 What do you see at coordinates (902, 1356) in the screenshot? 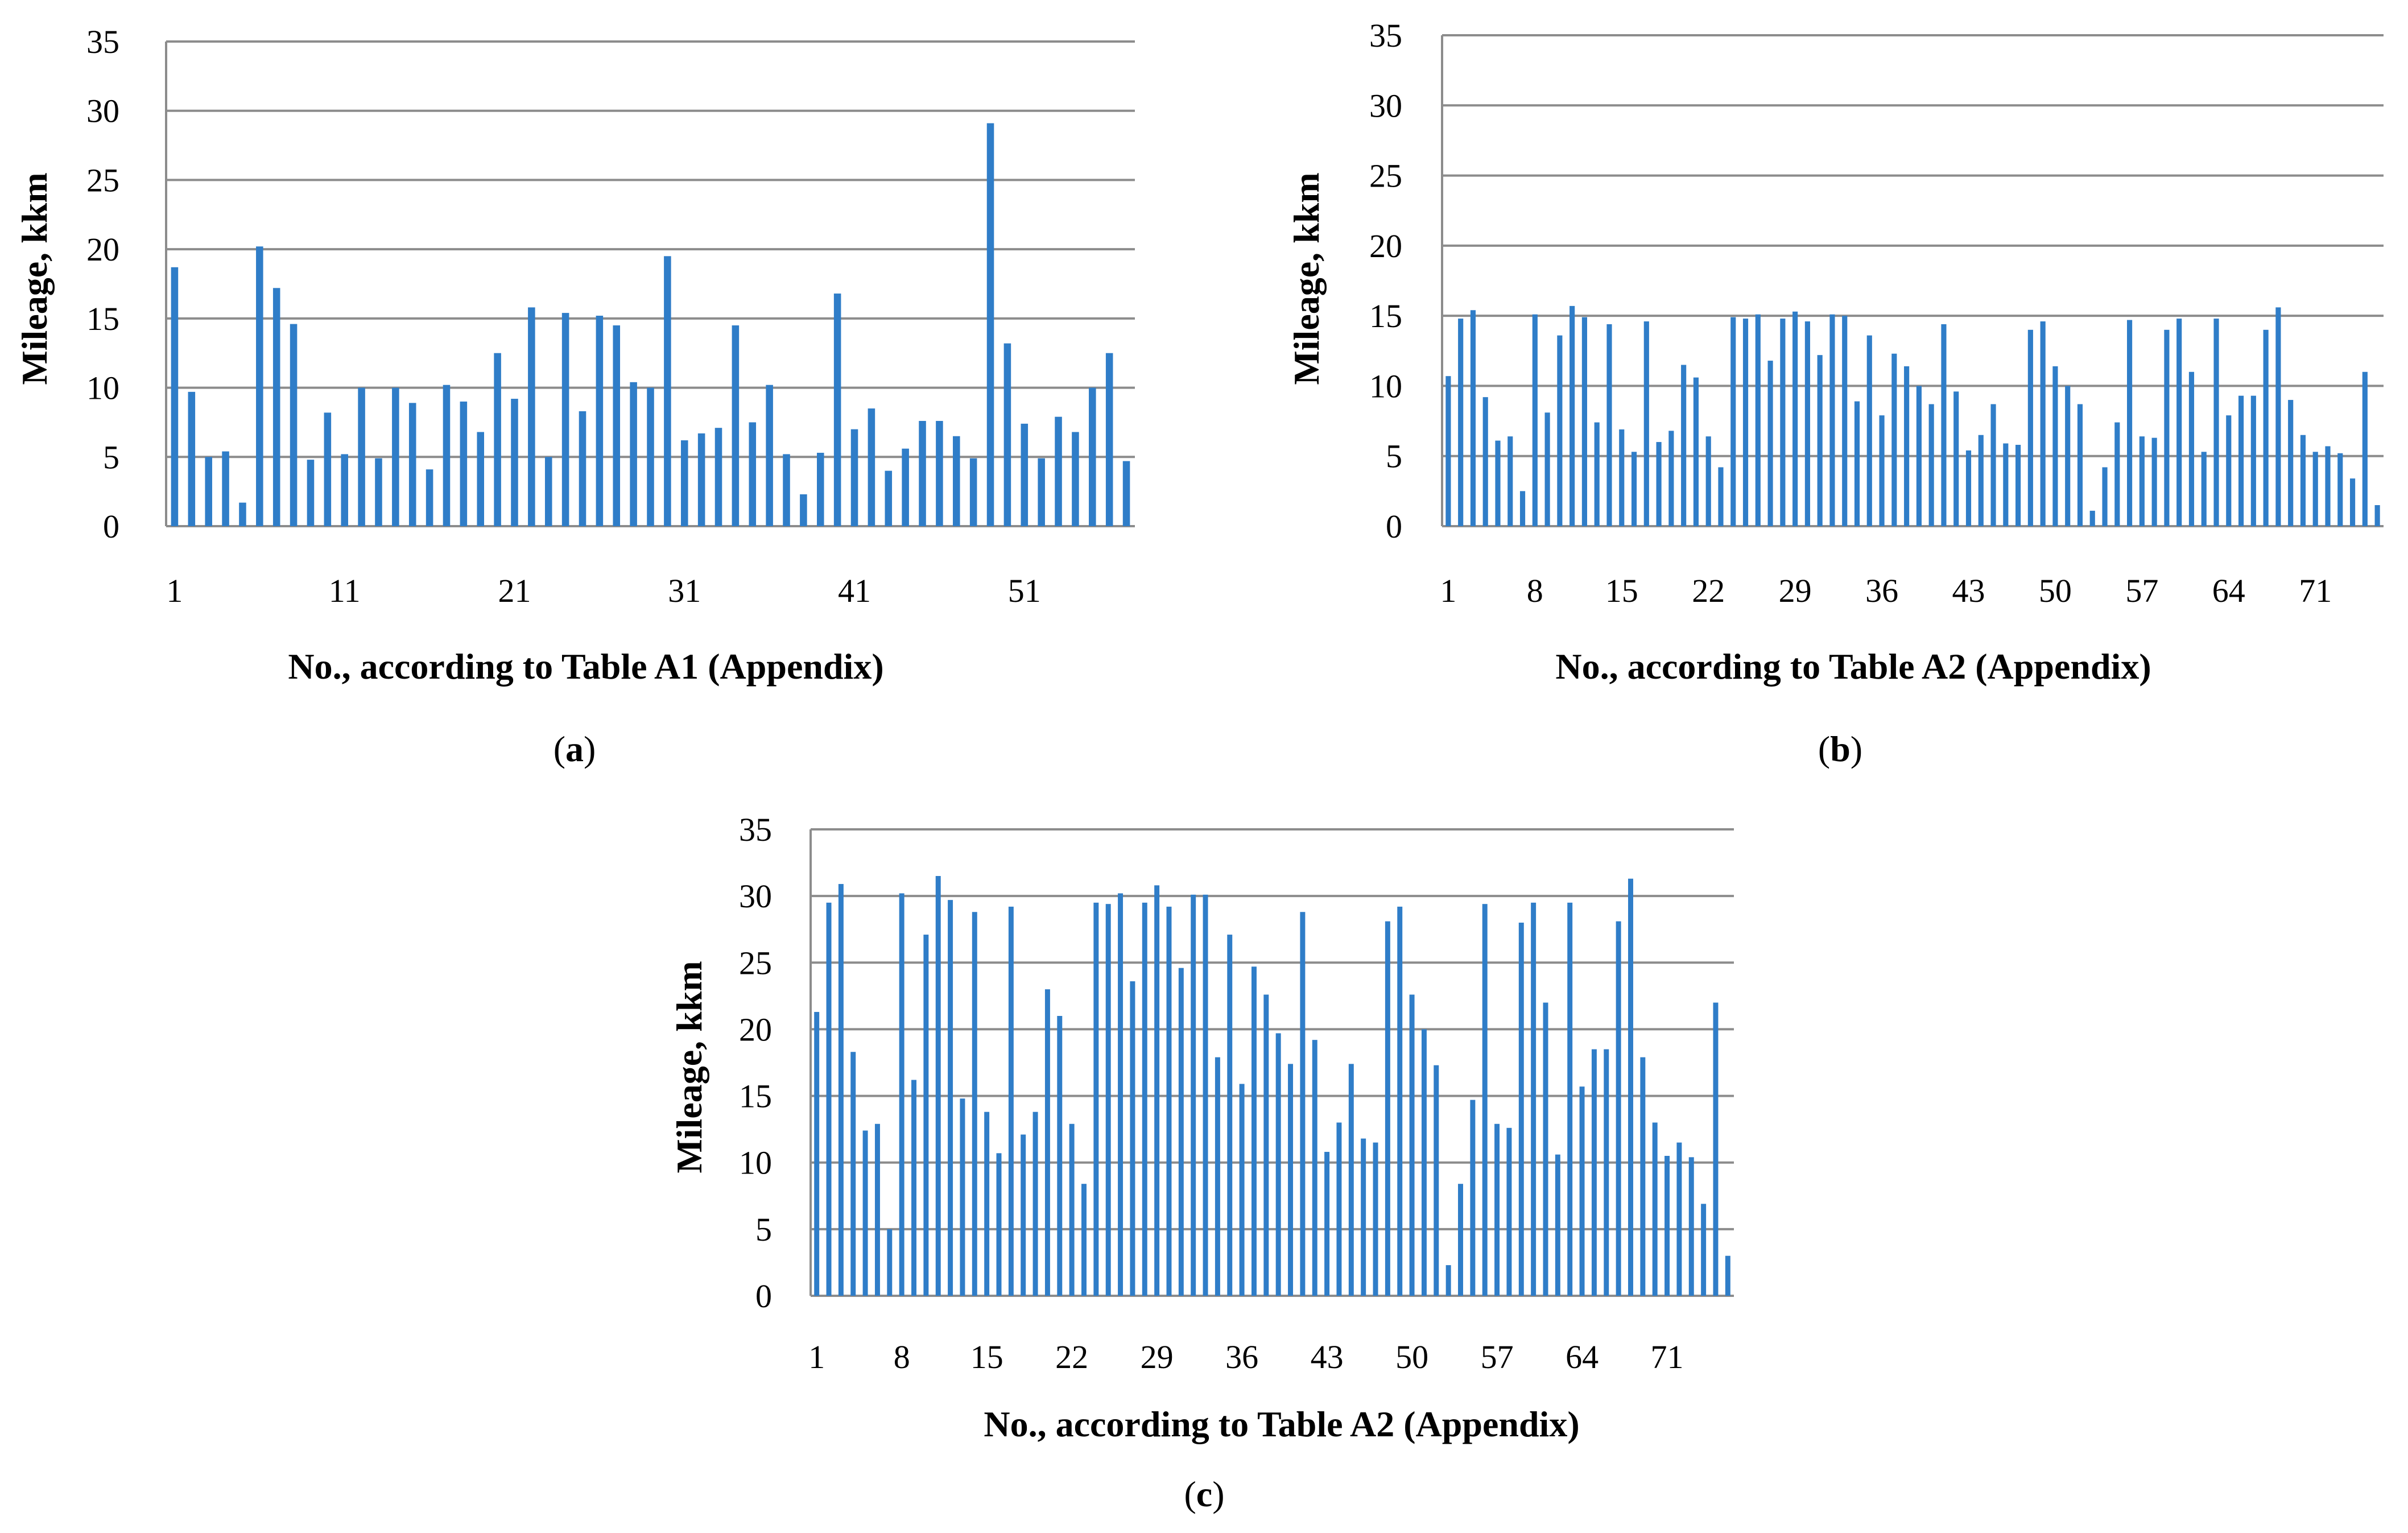
I see `x-tick-label-c-1: 8` at bounding box center [902, 1356].